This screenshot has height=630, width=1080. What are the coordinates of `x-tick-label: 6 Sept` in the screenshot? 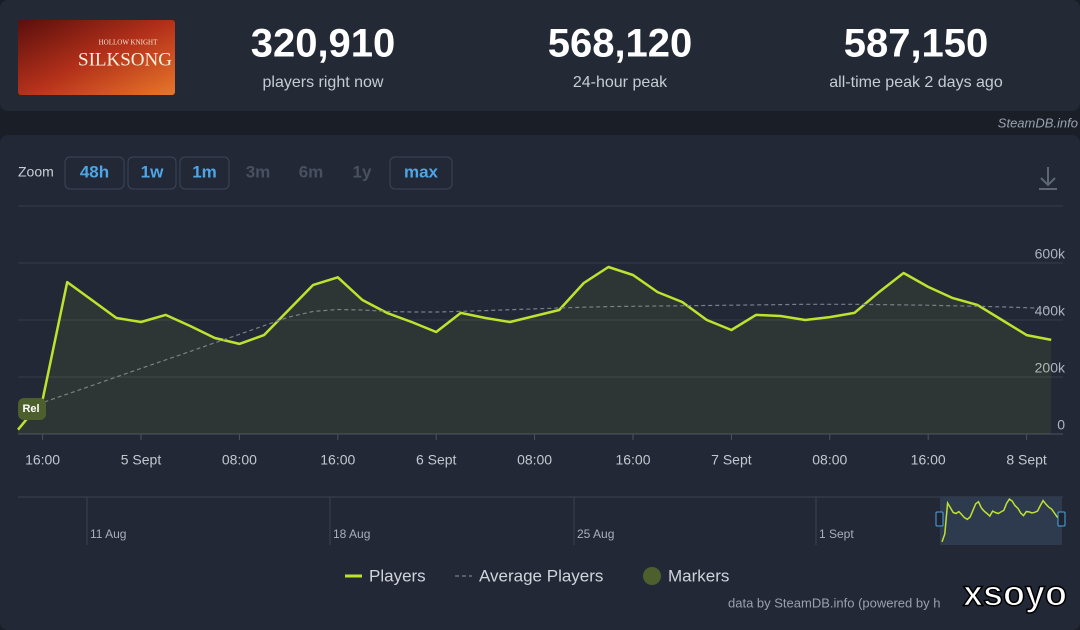 It's located at (436, 460).